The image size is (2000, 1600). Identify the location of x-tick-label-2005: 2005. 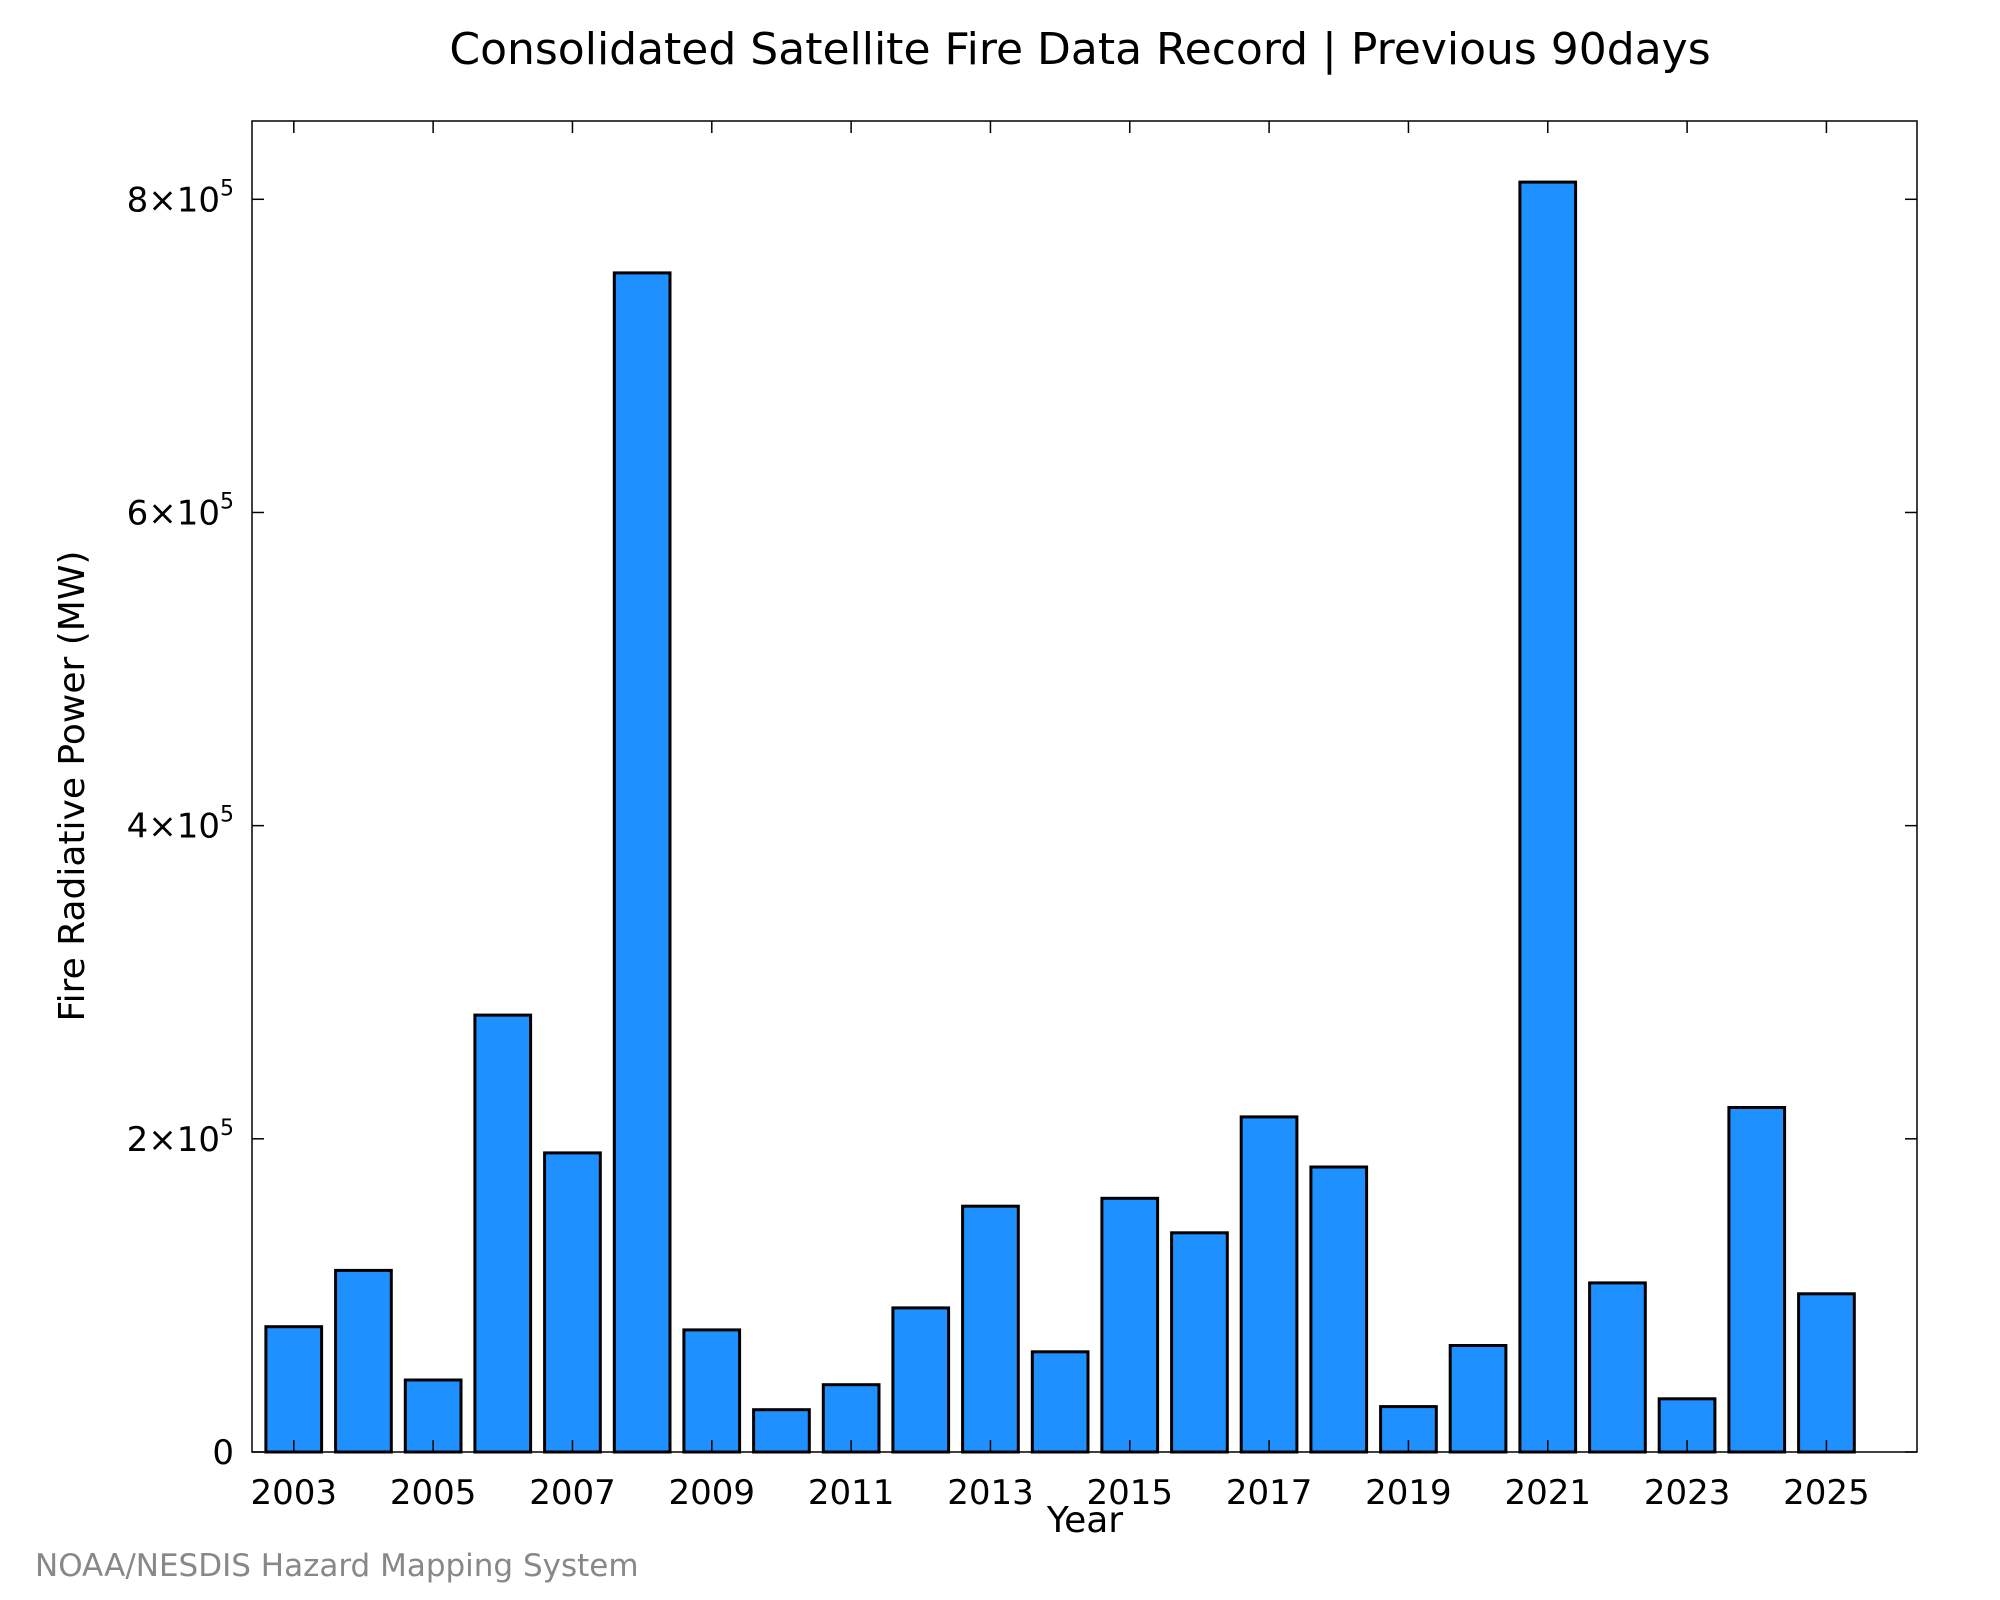
(433, 1493).